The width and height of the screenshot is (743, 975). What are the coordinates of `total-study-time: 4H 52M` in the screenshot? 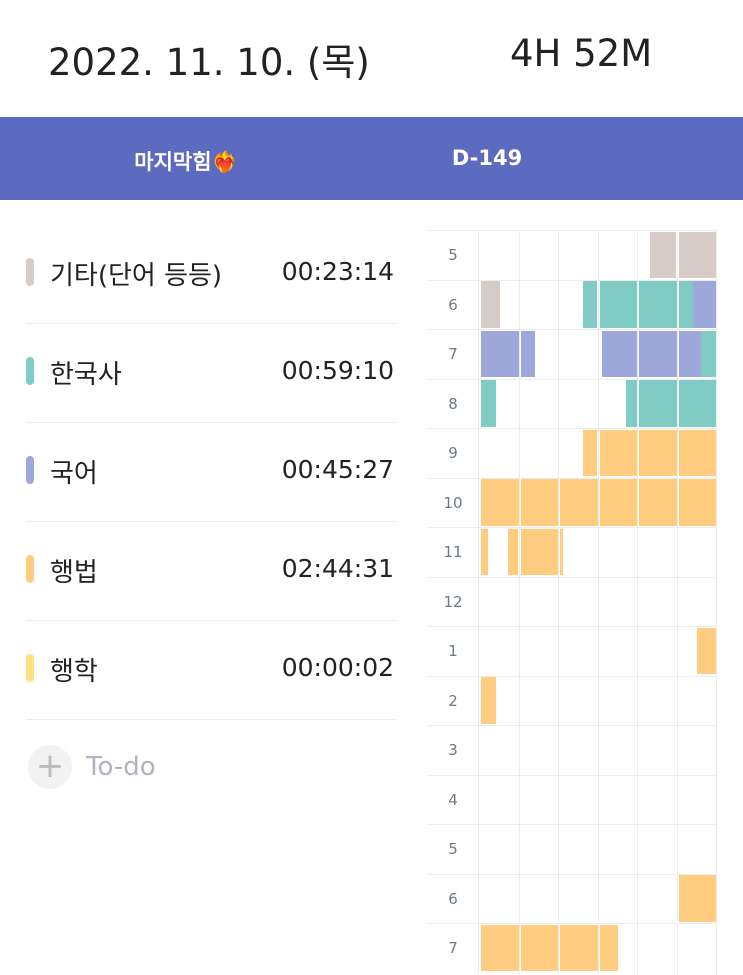 It's located at (581, 53).